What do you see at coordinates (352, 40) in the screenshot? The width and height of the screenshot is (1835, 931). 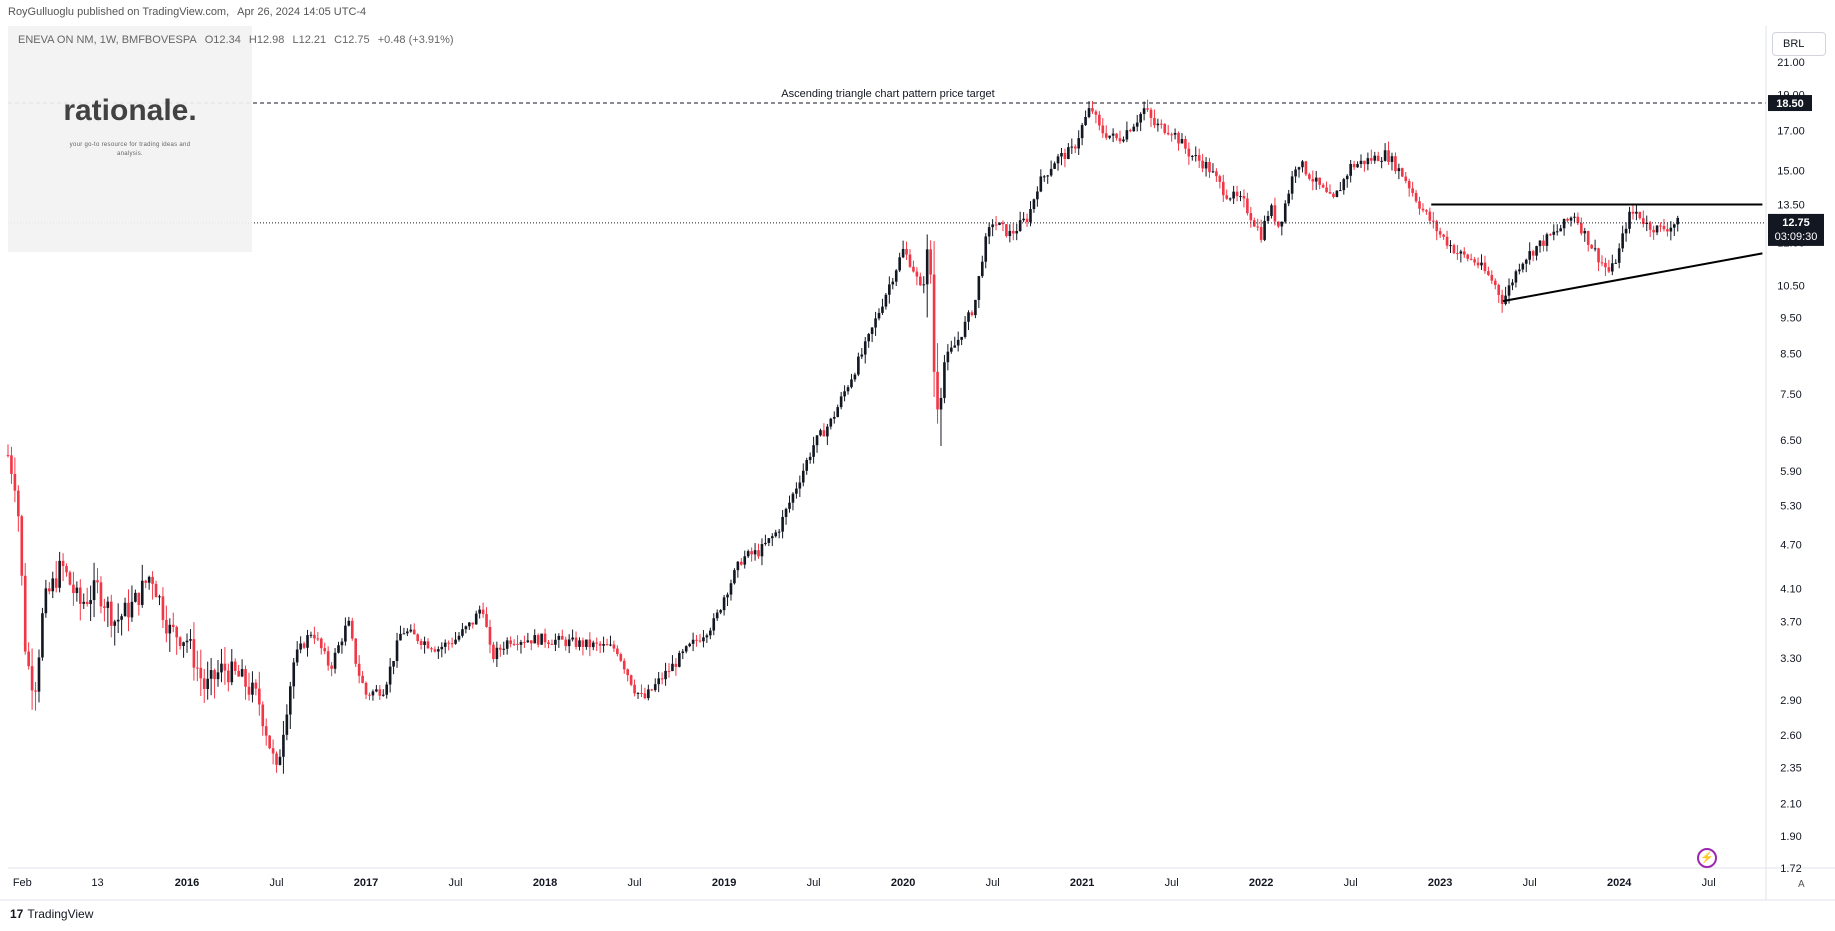 I see `close-value: C12.75` at bounding box center [352, 40].